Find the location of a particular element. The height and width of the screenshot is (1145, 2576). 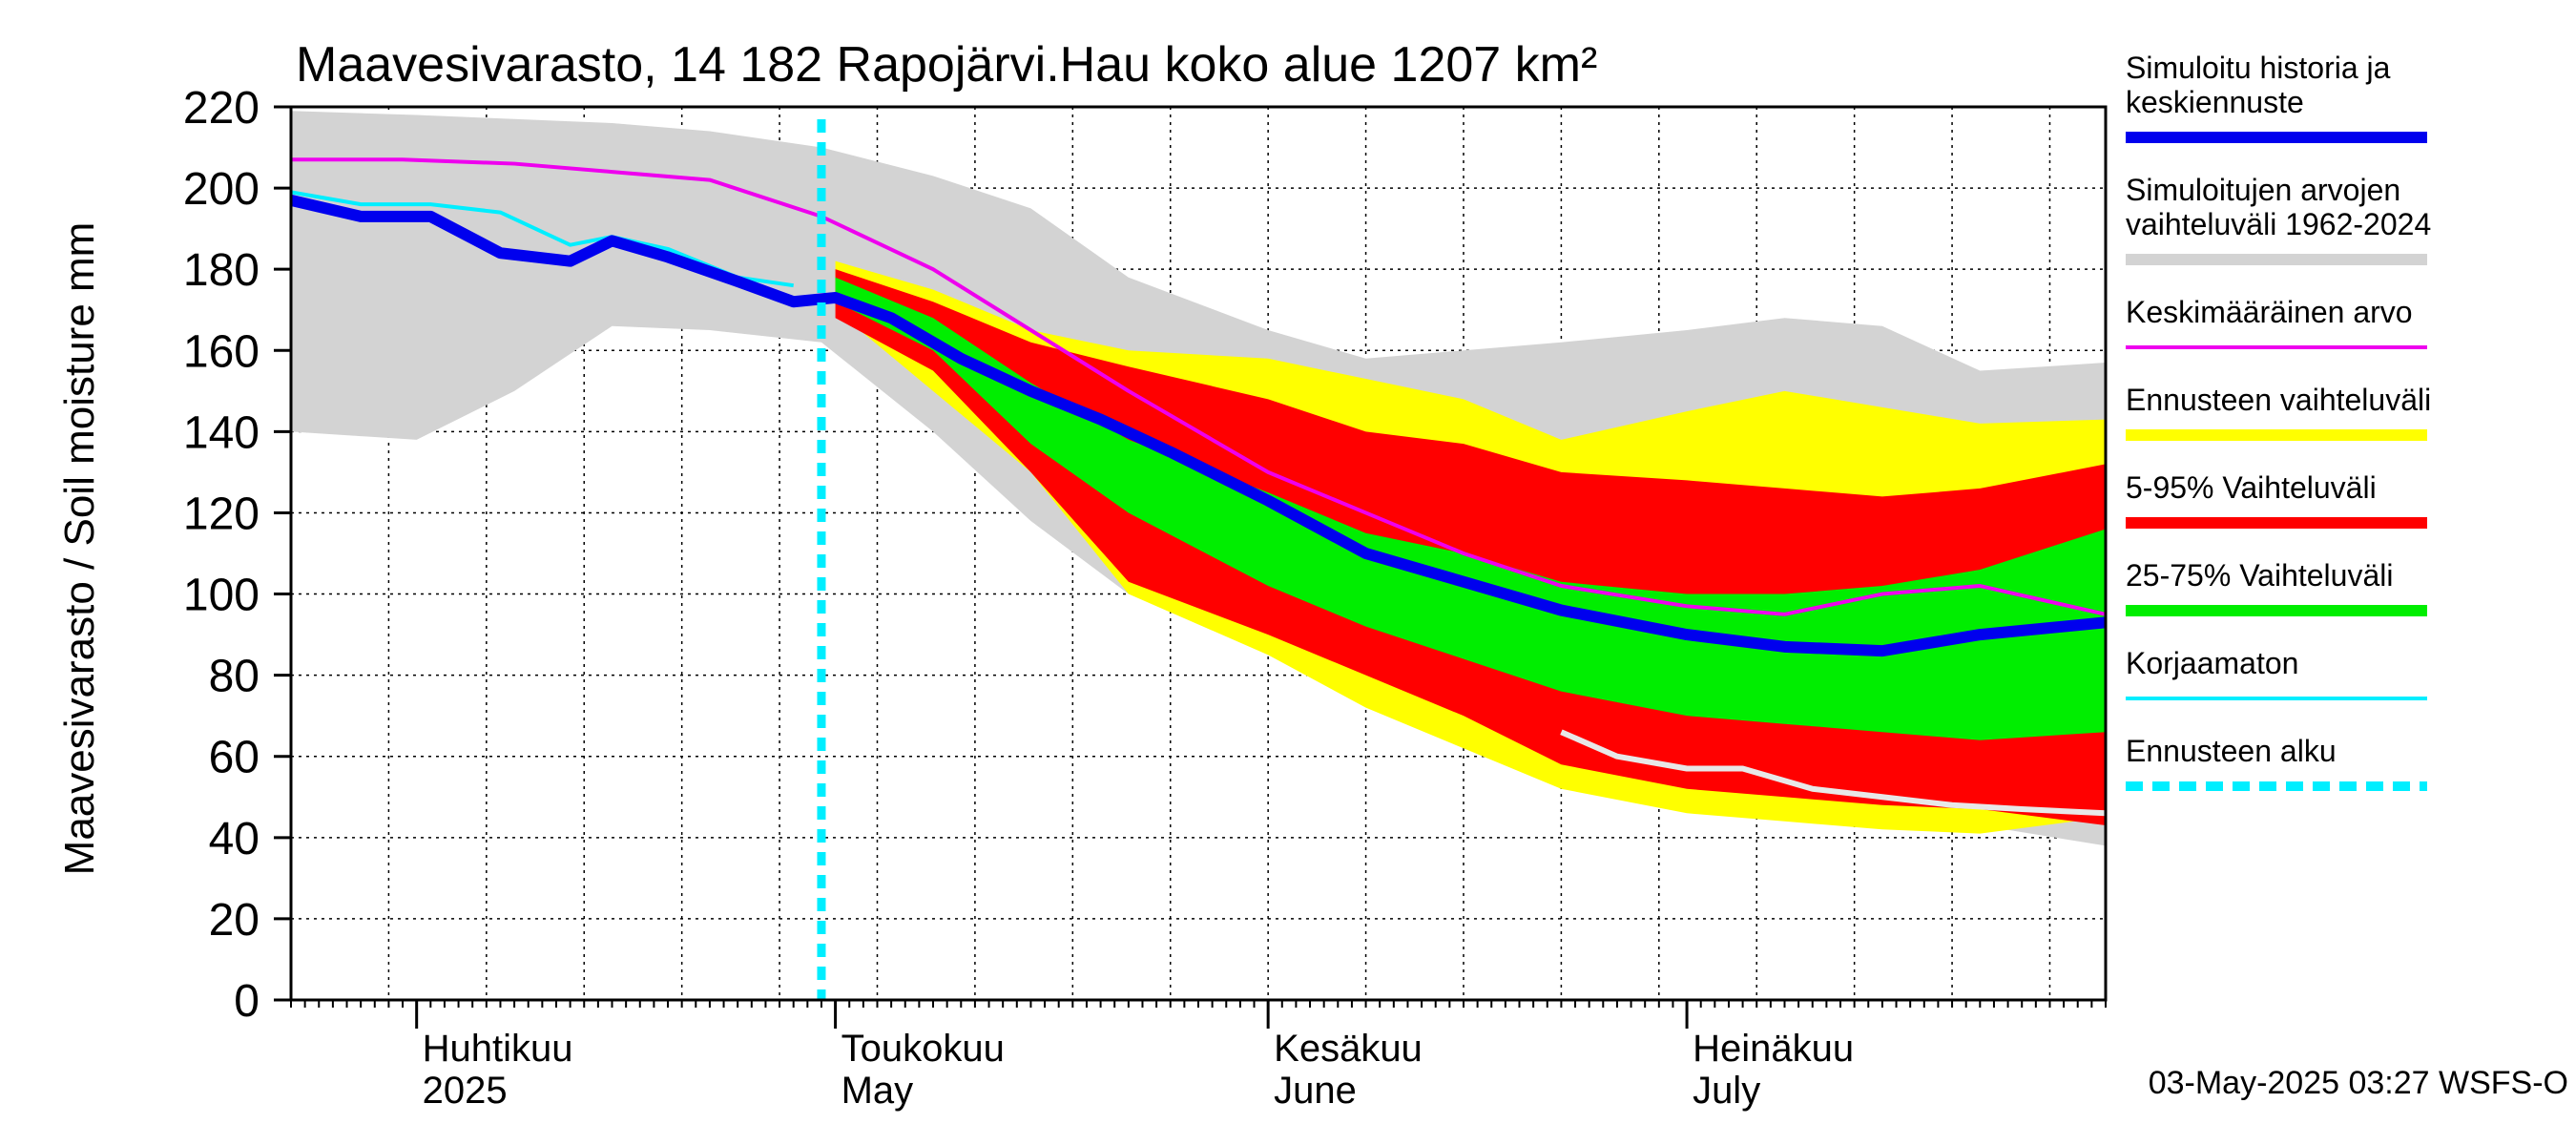

y-tick-label: 140 is located at coordinates (221, 432).